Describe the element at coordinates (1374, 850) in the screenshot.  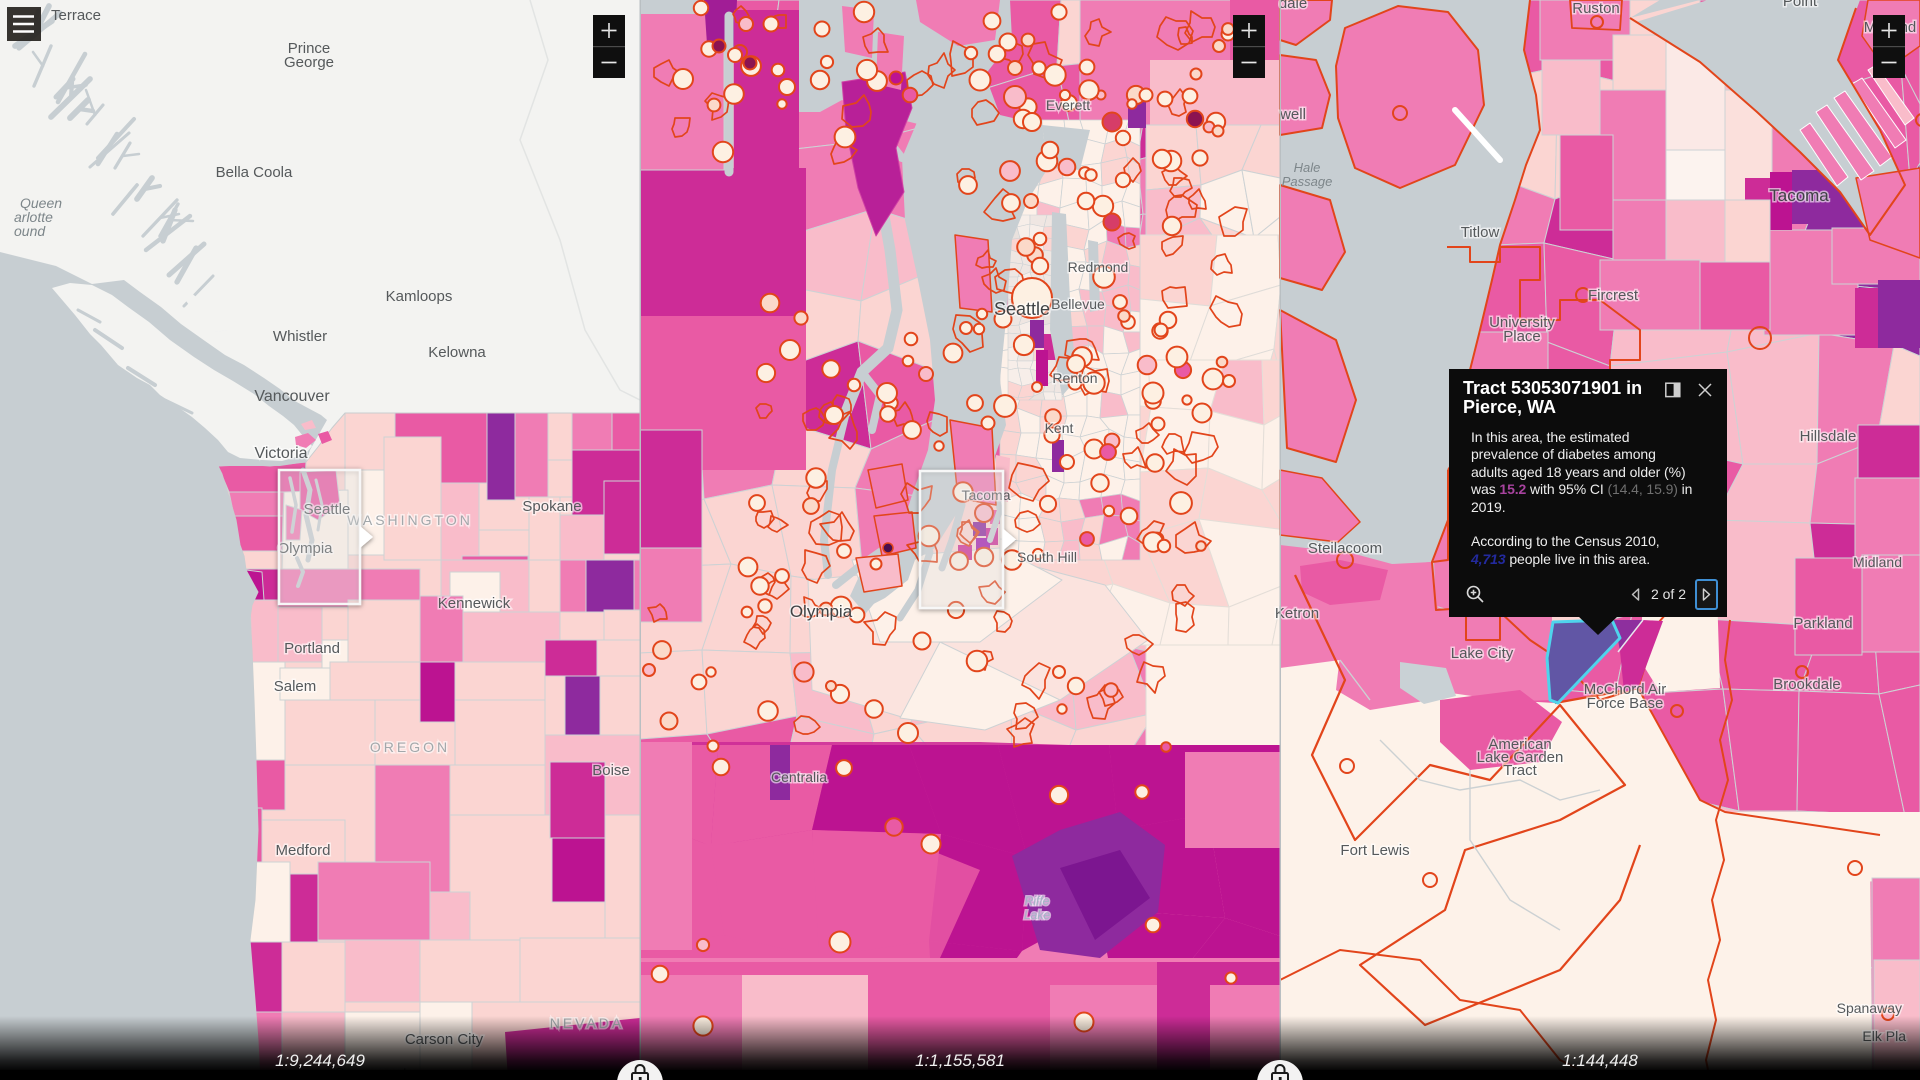
I see `svg-text: Fort Lewis` at that location.